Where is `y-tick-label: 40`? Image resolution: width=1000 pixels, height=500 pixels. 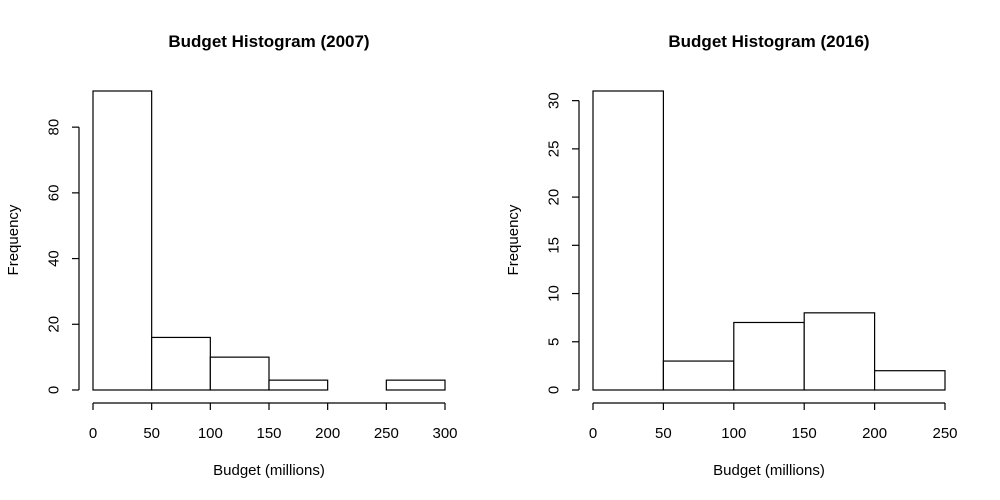
y-tick-label: 40 is located at coordinates (54, 258).